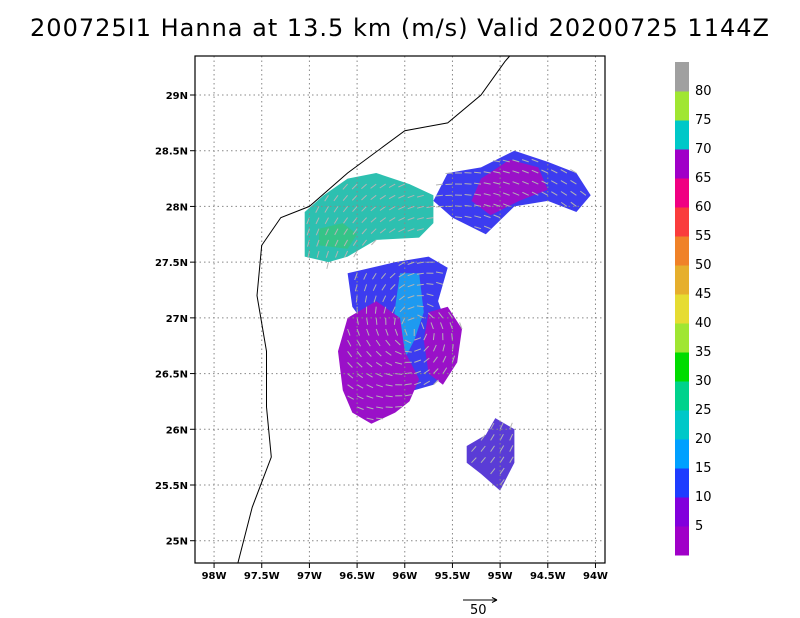  What do you see at coordinates (262, 576) in the screenshot?
I see `lon-tick-label: 97.5W` at bounding box center [262, 576].